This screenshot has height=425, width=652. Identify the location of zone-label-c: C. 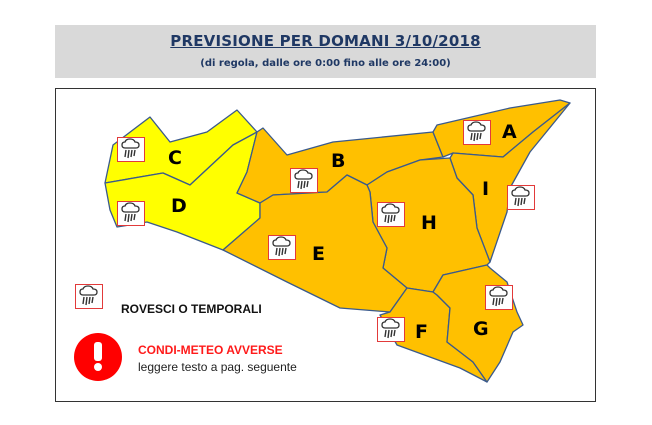
(175, 158).